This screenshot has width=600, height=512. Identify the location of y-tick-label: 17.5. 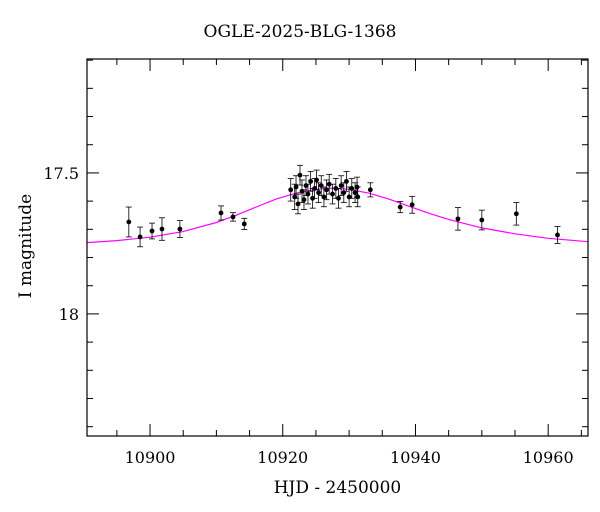
(61, 173).